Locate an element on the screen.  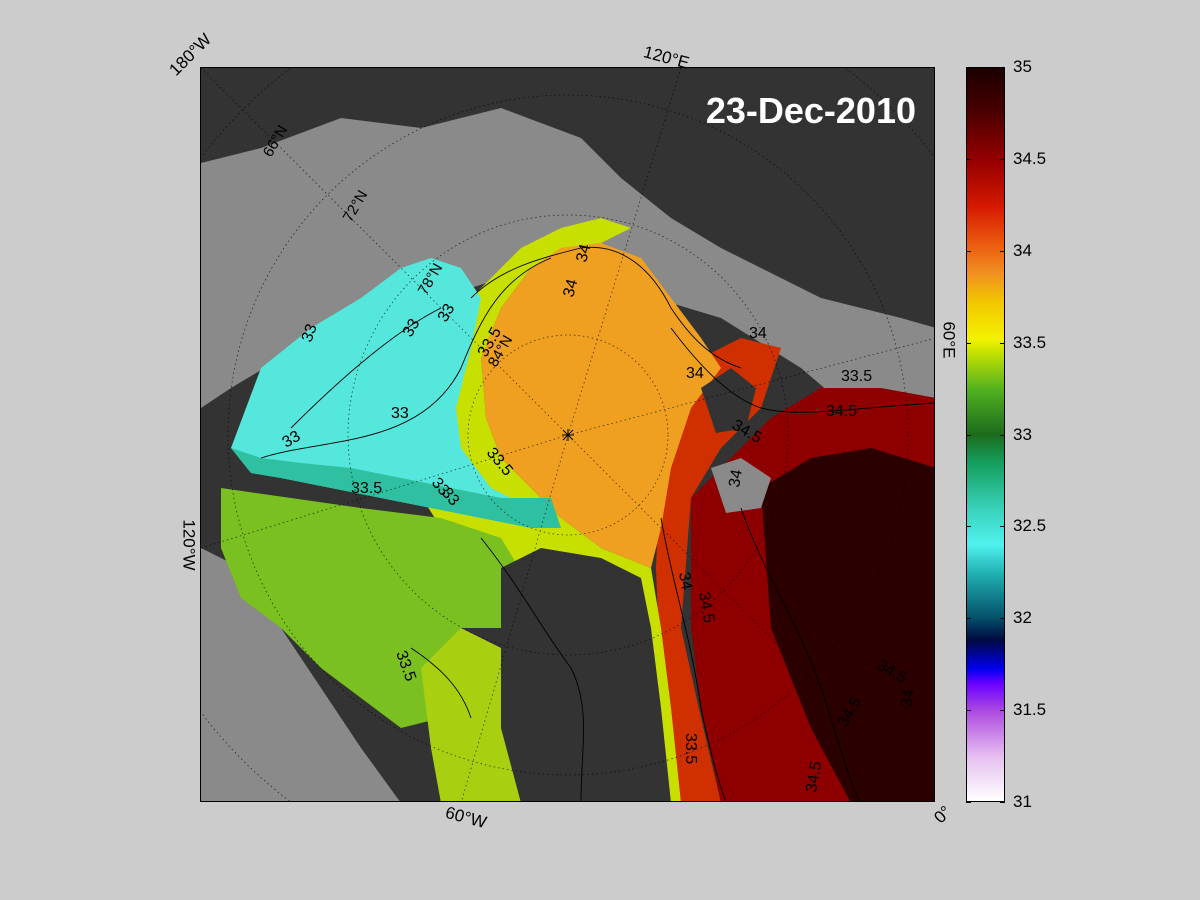
atlantic-core-region is located at coordinates (847, 624).